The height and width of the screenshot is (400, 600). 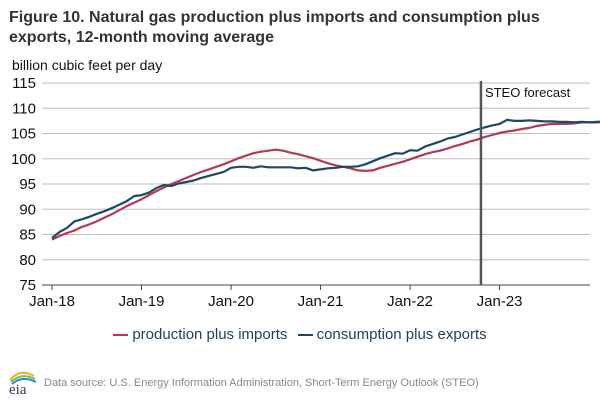 I want to click on y-tick-label: 110, so click(x=24, y=108).